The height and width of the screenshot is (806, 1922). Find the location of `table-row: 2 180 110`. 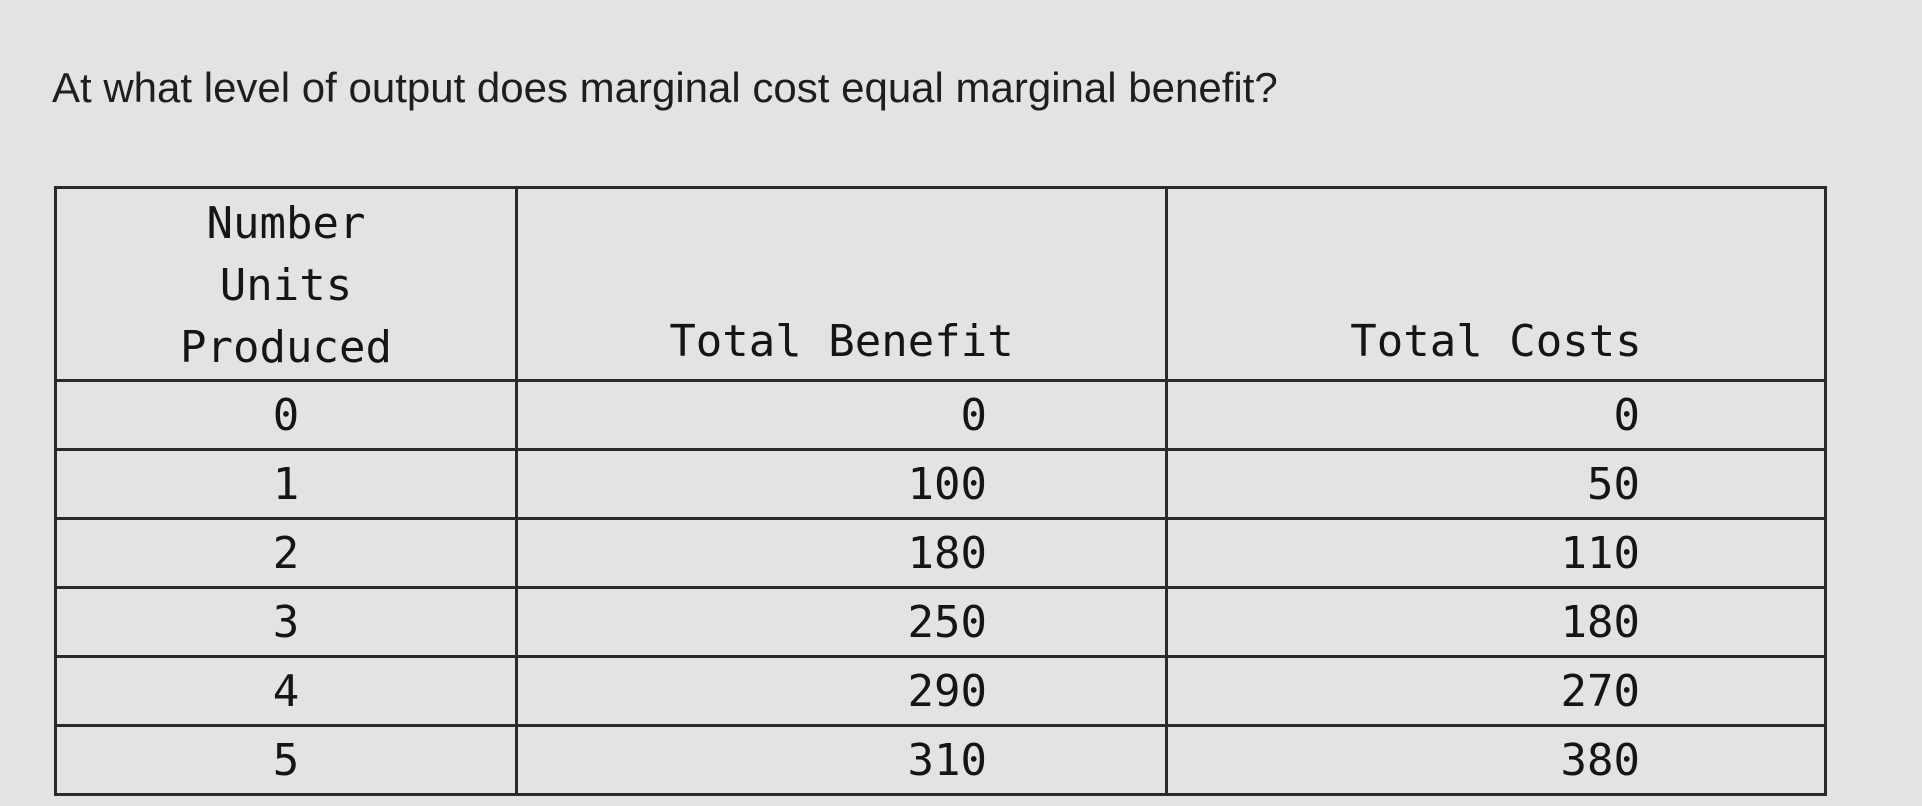

table-row: 2 180 110 is located at coordinates (940, 553).